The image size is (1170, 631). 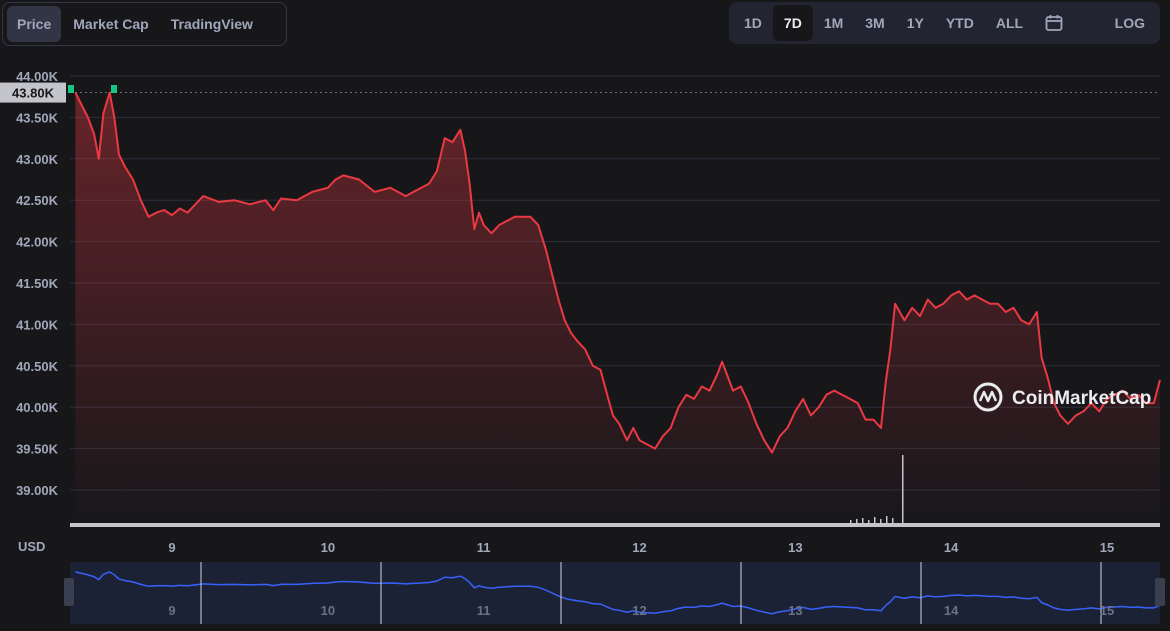 What do you see at coordinates (753, 23) in the screenshot?
I see `range-1d: 1D` at bounding box center [753, 23].